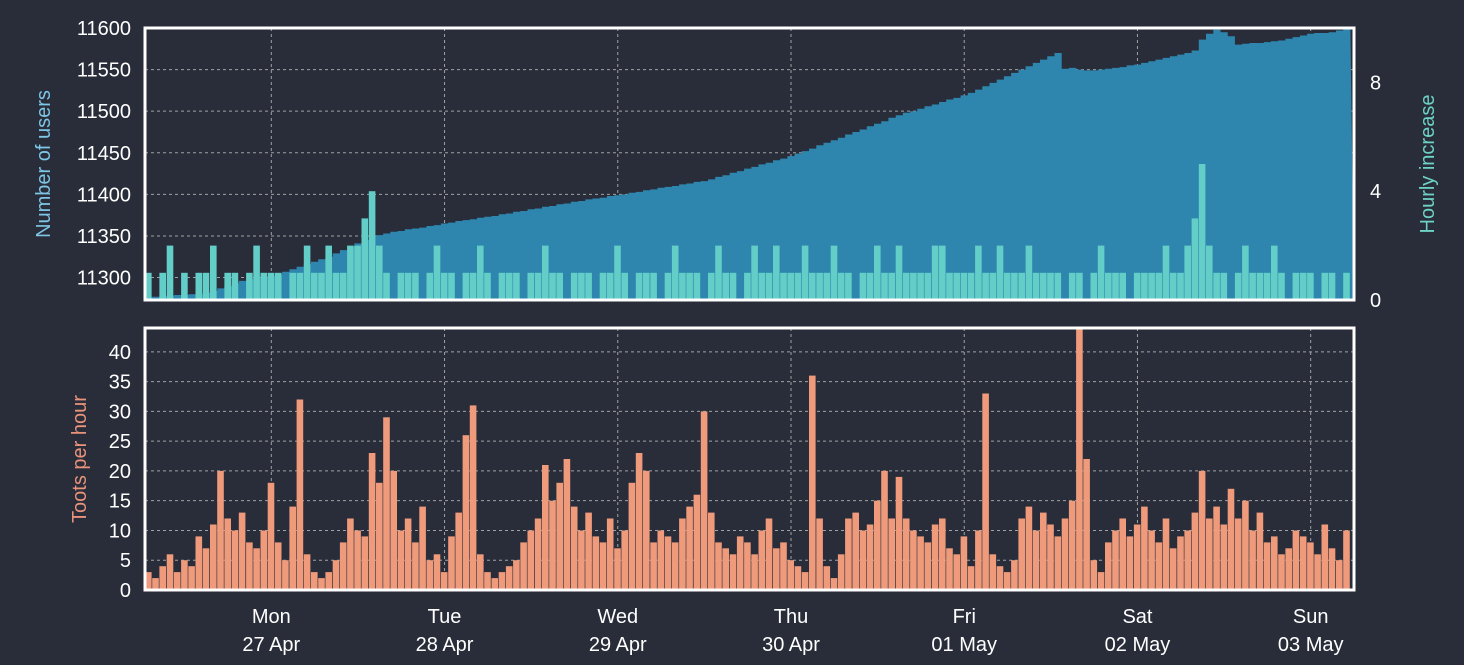  Describe the element at coordinates (618, 645) in the screenshot. I see `x-tick-date: 29 Apr` at that location.